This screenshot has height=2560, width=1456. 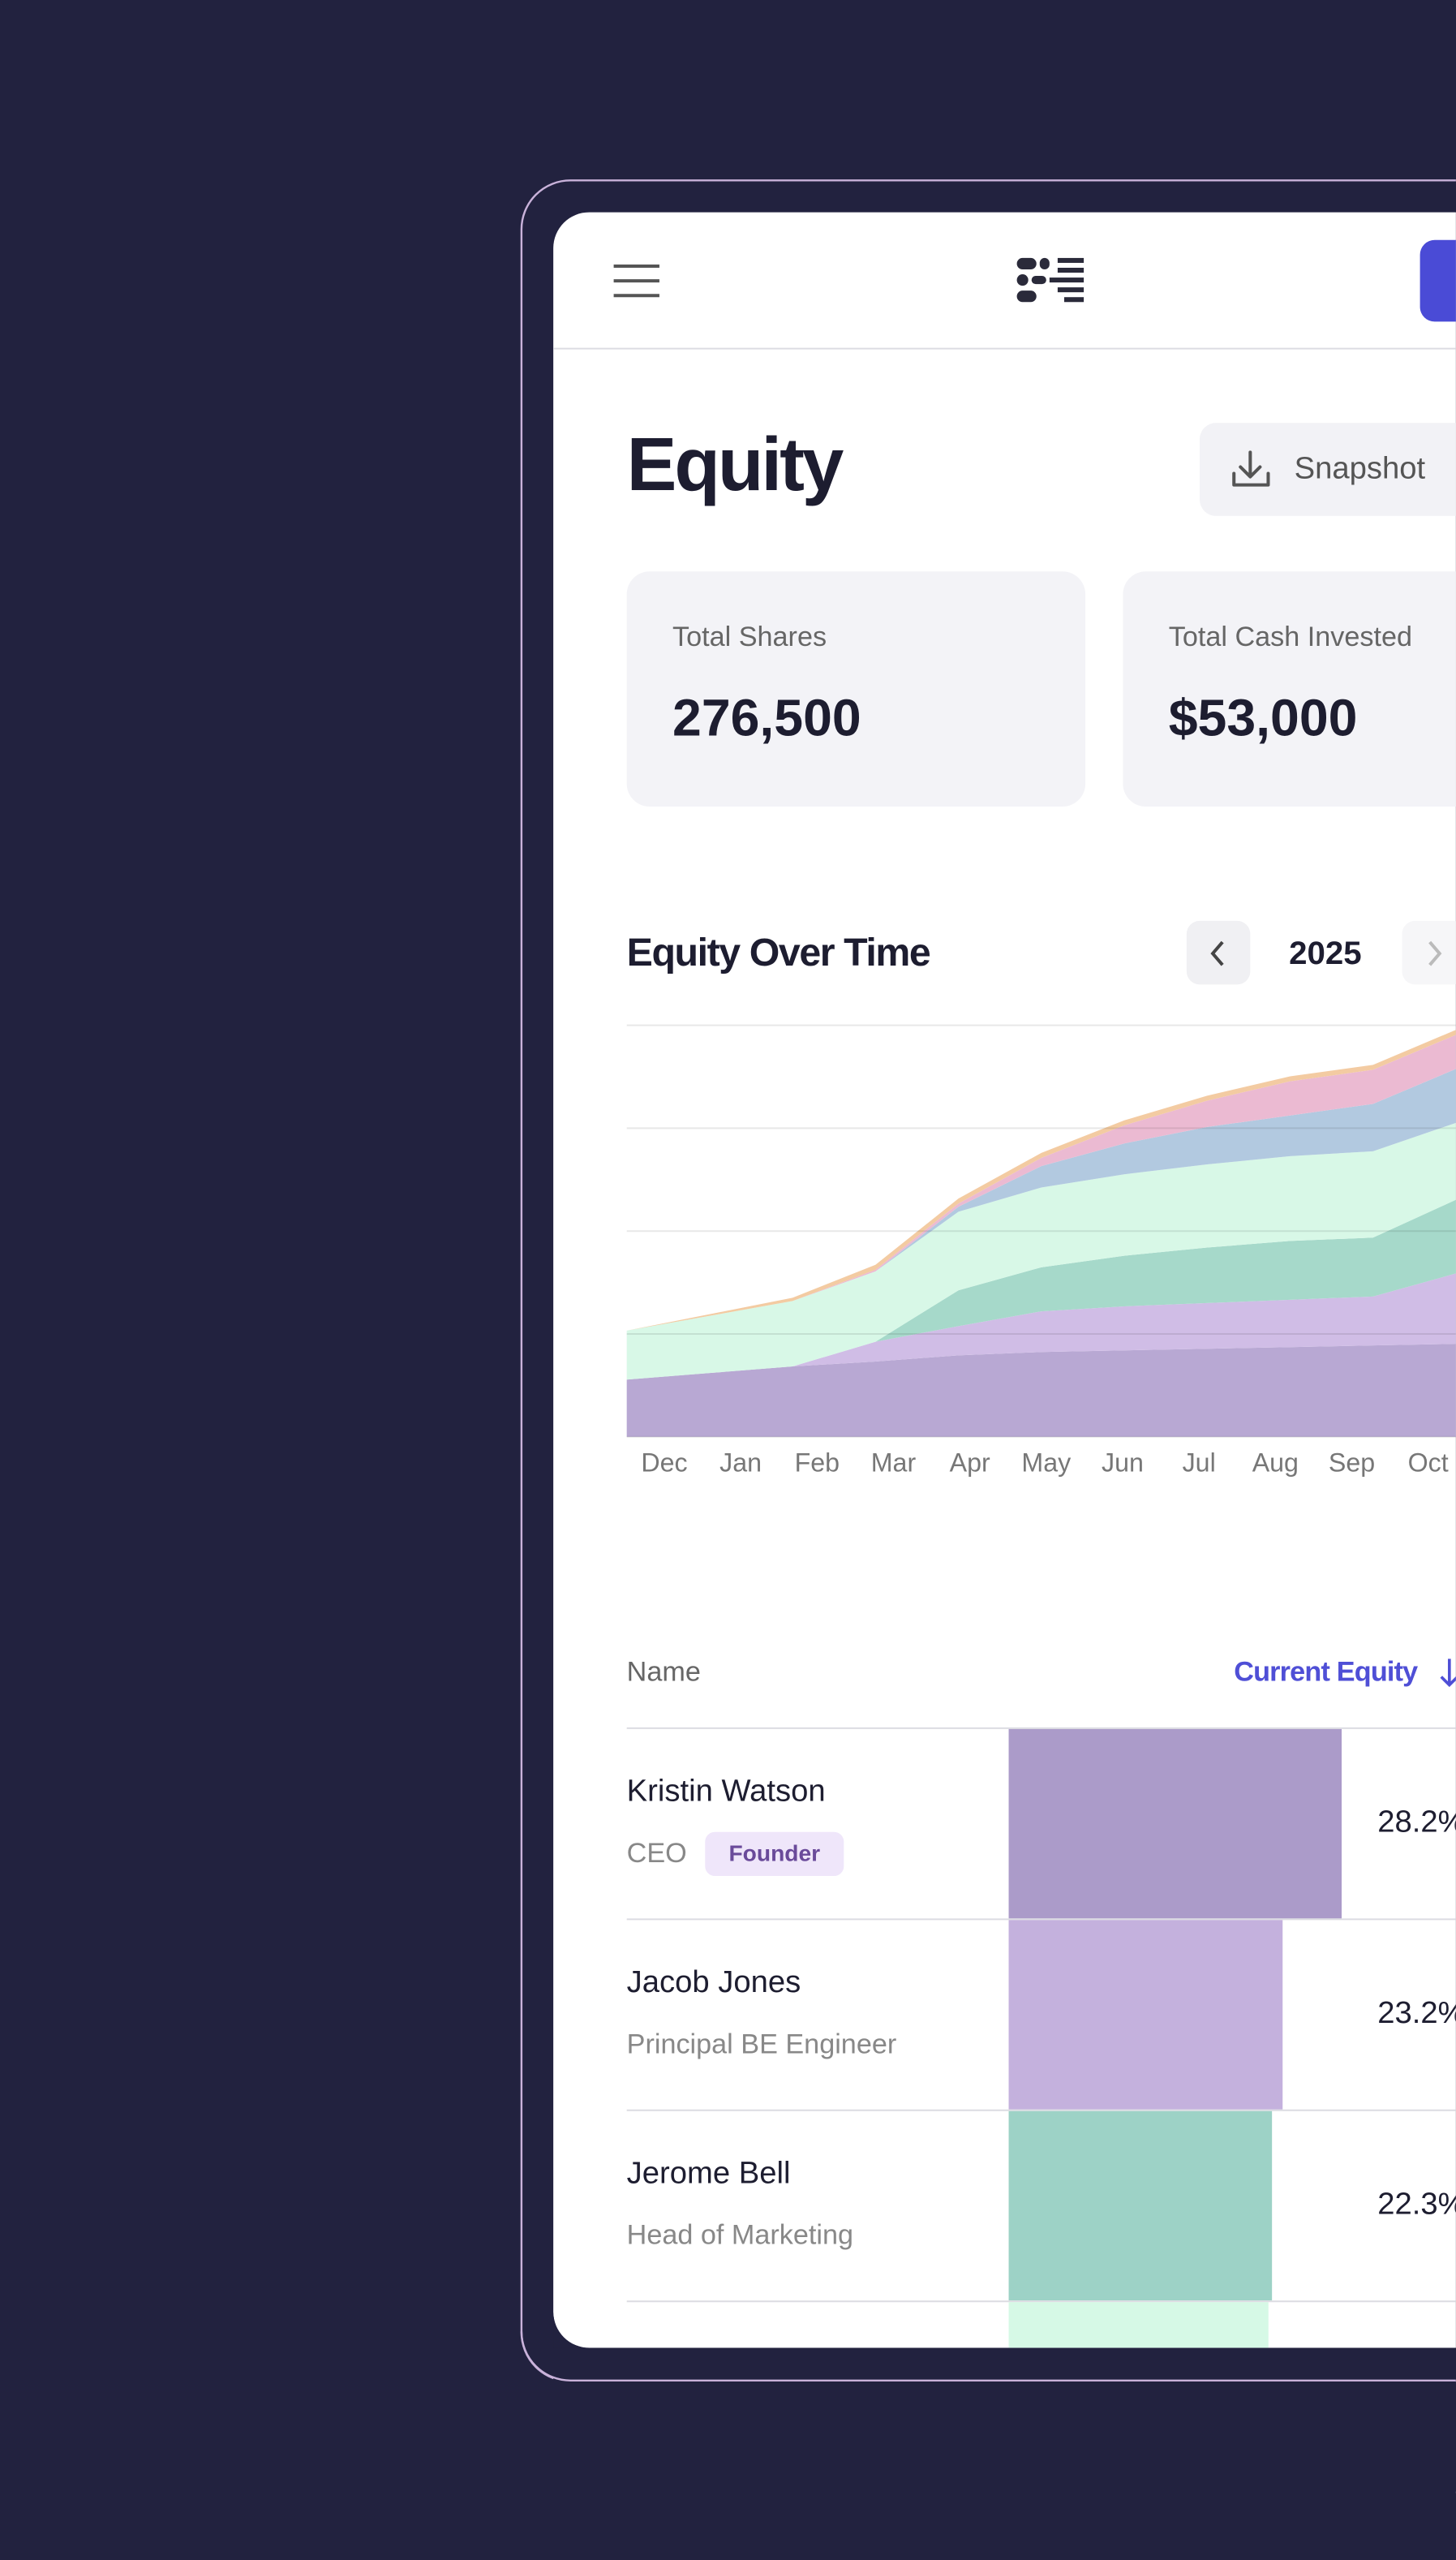 What do you see at coordinates (726, 1790) in the screenshot?
I see `person-name: Kristin Watson` at bounding box center [726, 1790].